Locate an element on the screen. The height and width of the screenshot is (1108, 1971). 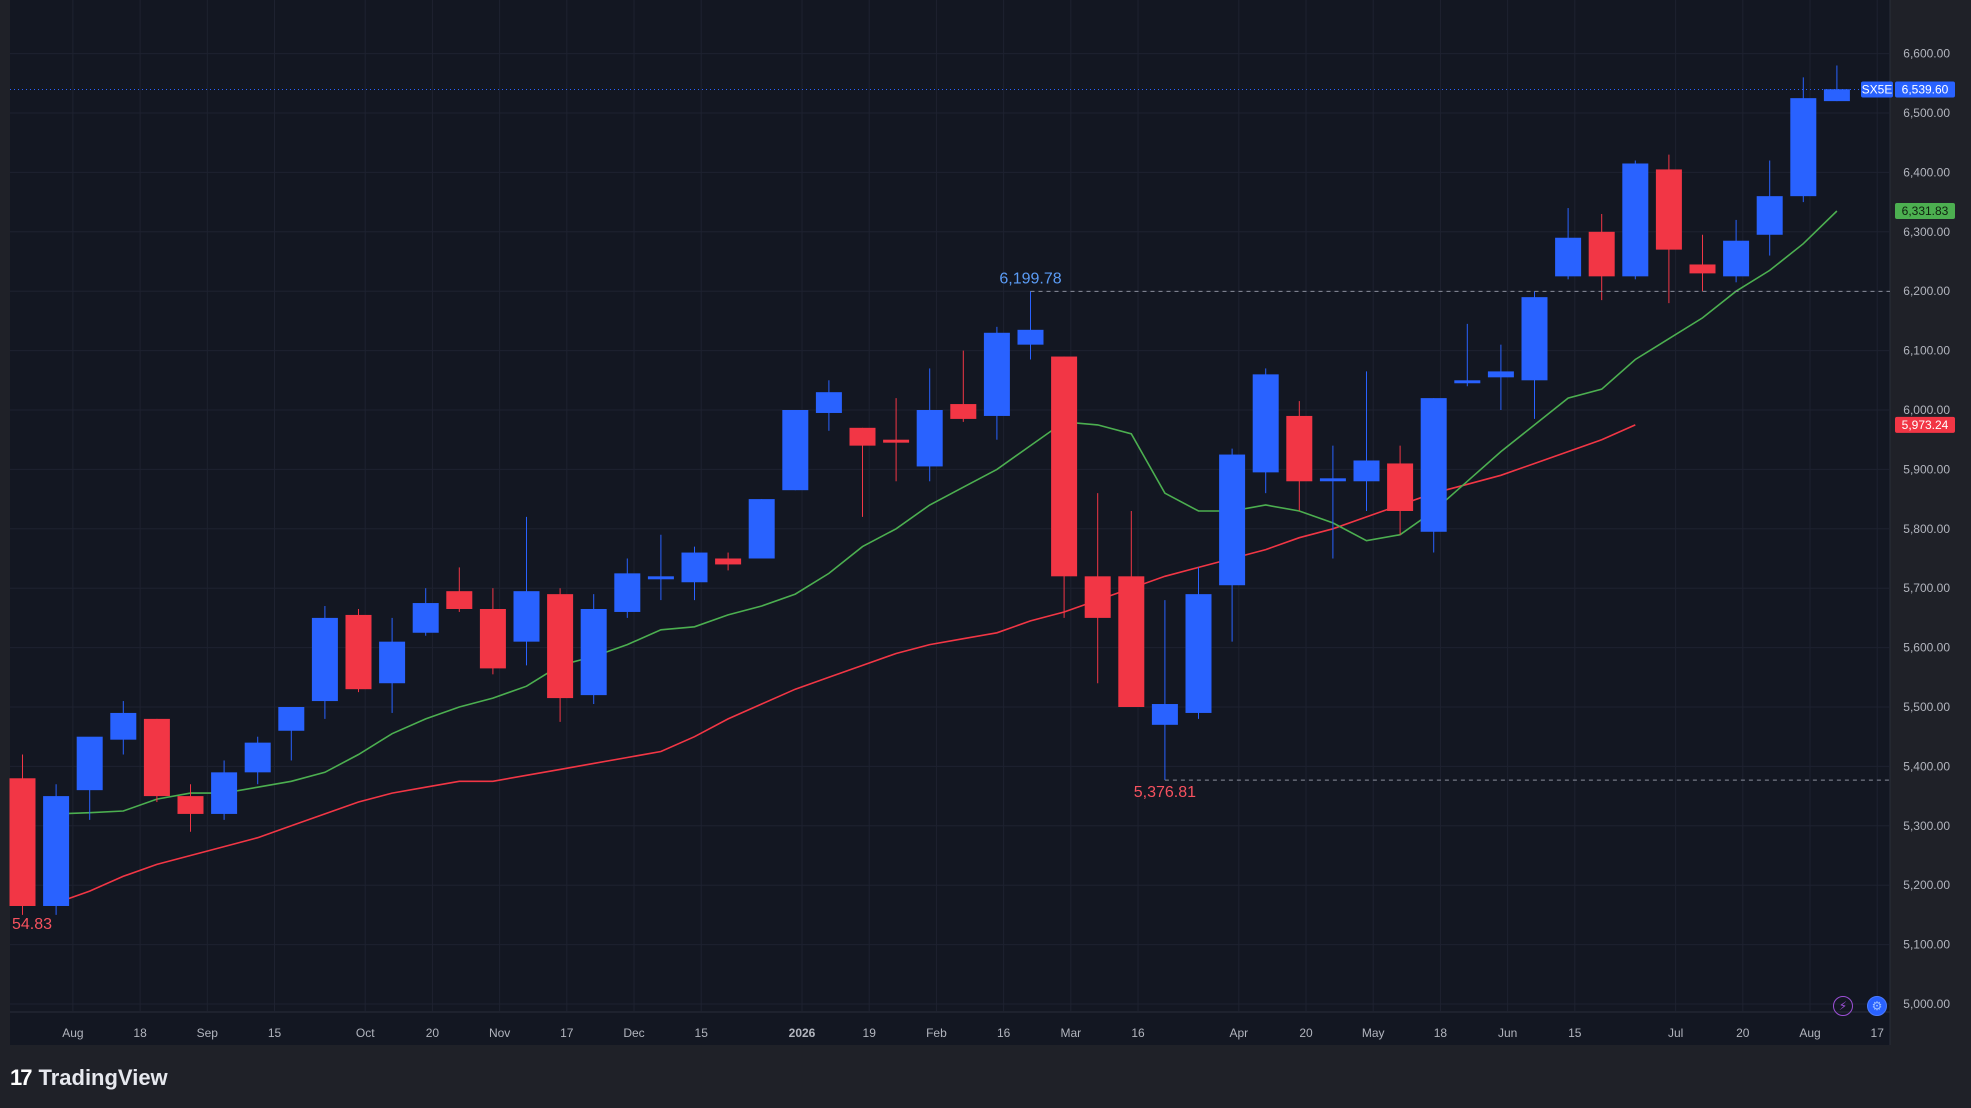
brand-name: TradingView is located at coordinates (103, 1077).